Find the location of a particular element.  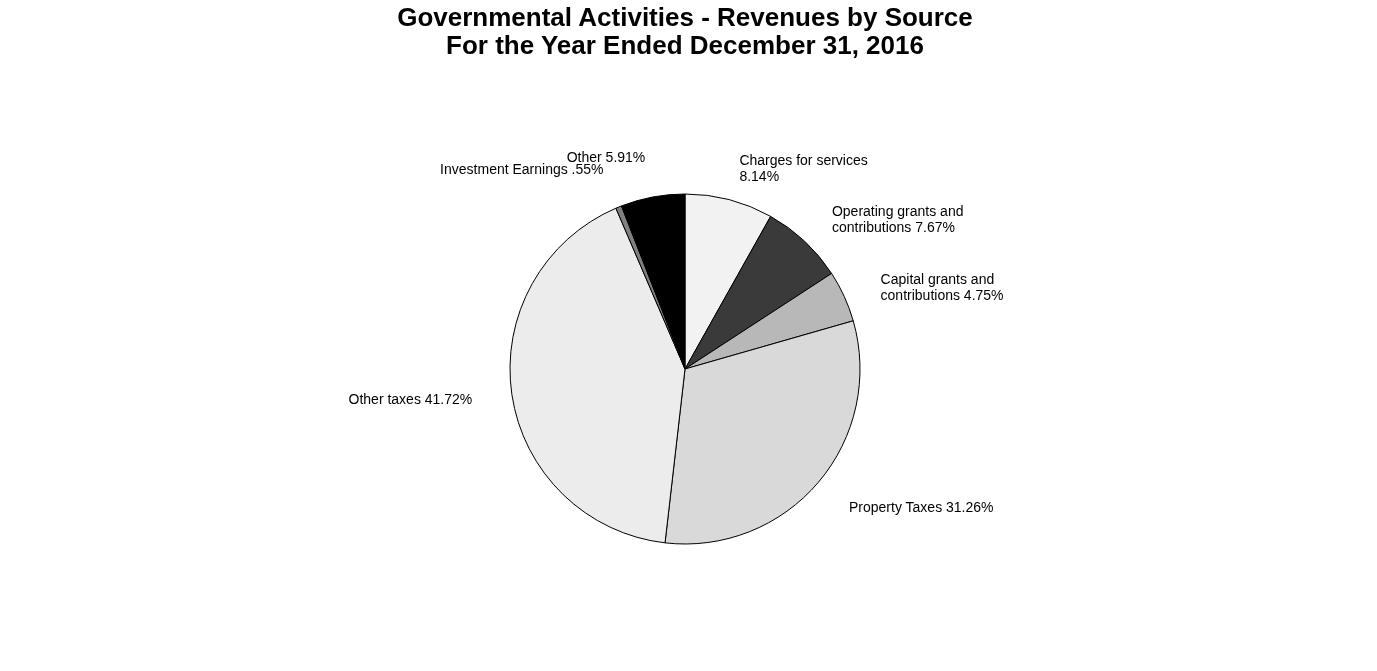

chart-title: Governmental Activities - Revenues by Source For the Year Ended December 31, 2016 is located at coordinates (685, 31).